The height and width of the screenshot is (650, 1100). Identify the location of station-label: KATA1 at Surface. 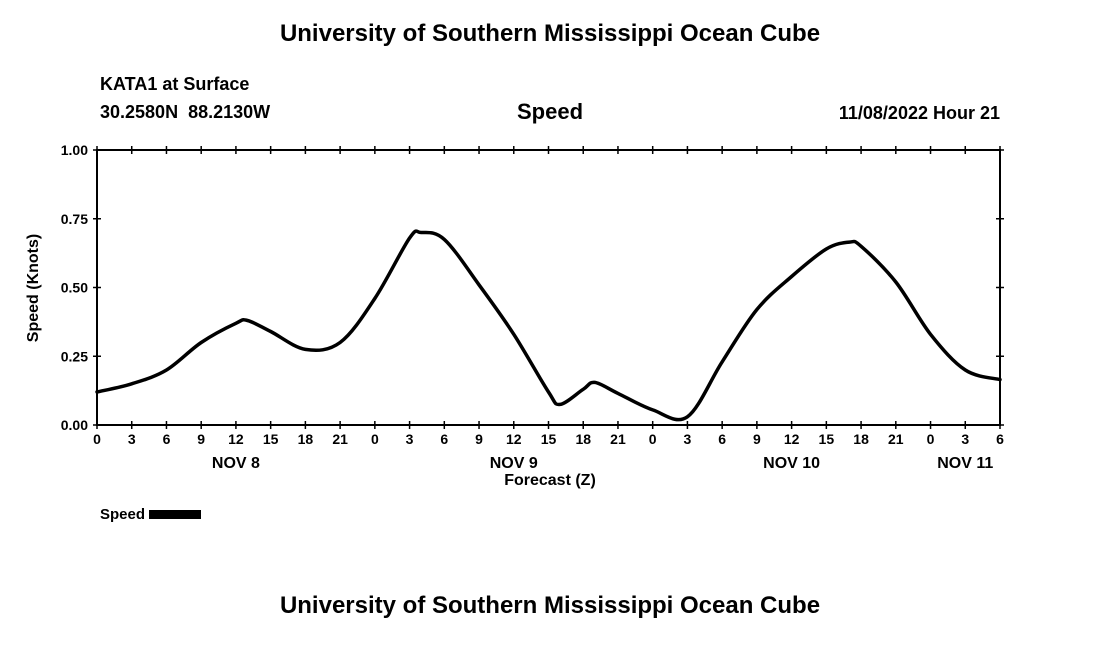
(175, 84).